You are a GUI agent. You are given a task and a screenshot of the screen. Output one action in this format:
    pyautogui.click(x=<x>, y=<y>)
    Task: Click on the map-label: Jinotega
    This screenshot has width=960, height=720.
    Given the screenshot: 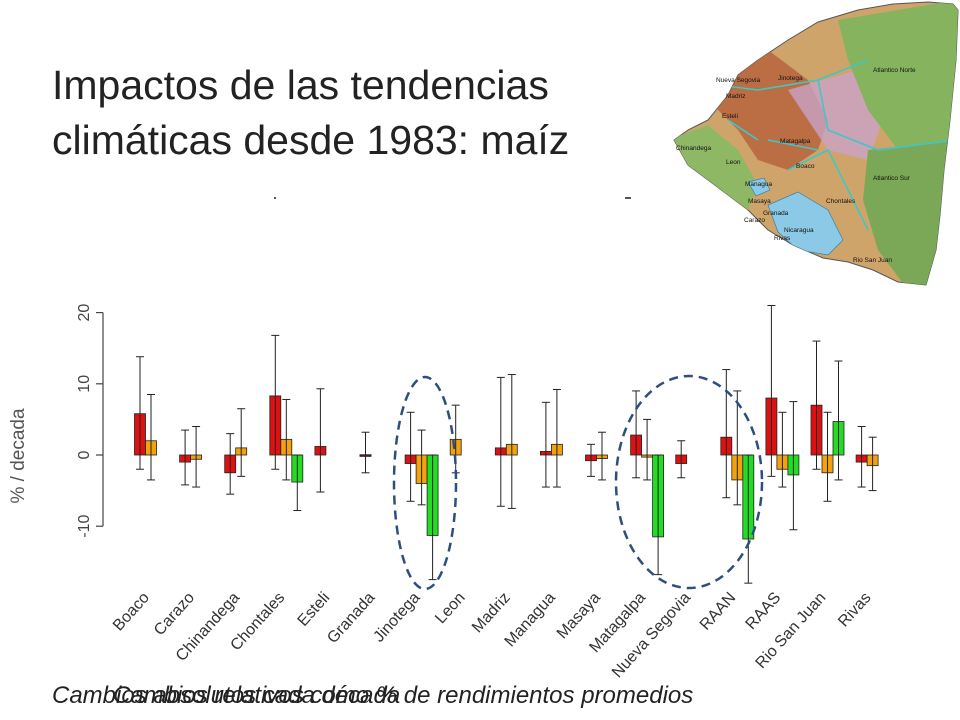 What is the action you would take?
    pyautogui.click(x=790, y=78)
    